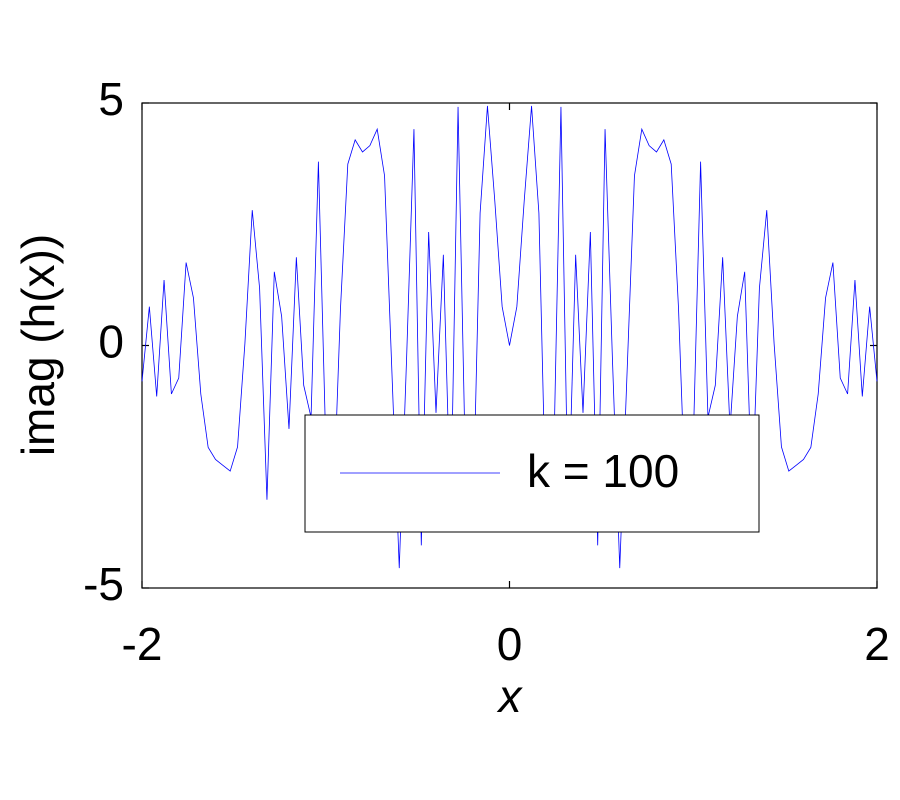 This screenshot has height=800, width=900. Describe the element at coordinates (103, 584) in the screenshot. I see `y-tick-label: -5` at that location.